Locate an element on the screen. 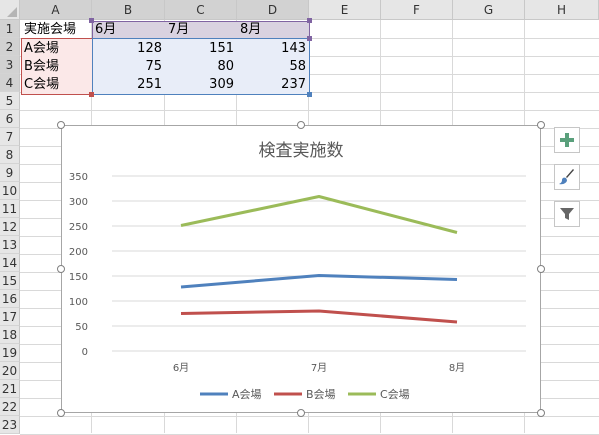 The height and width of the screenshot is (435, 599). cell-a4: C会場 is located at coordinates (56, 85).